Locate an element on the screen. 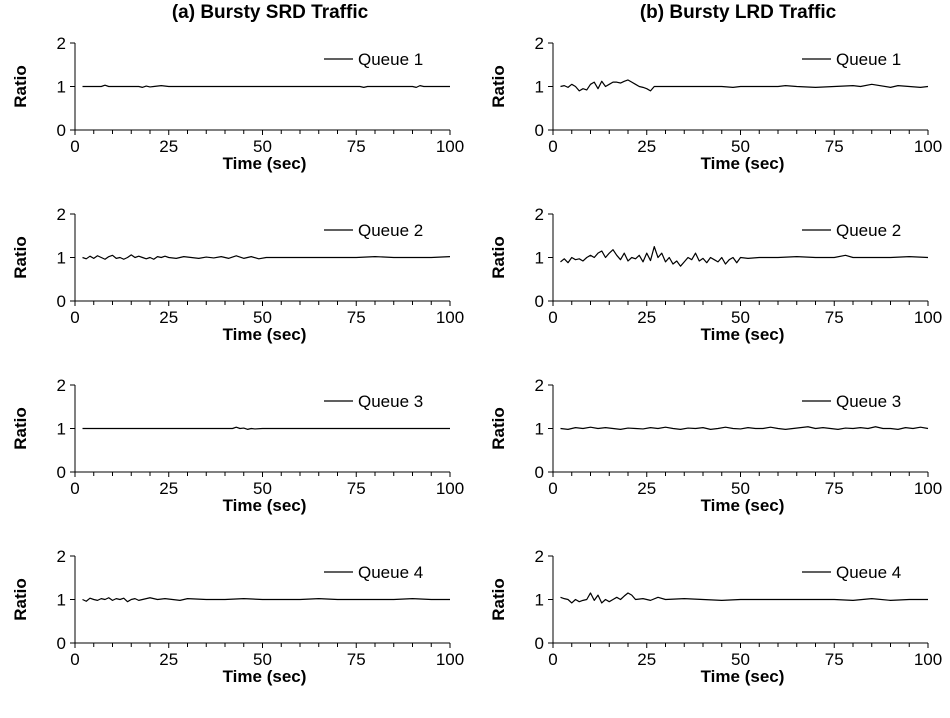 This screenshot has width=950, height=718. chart1-x-tick-label: 50 is located at coordinates (740, 146).